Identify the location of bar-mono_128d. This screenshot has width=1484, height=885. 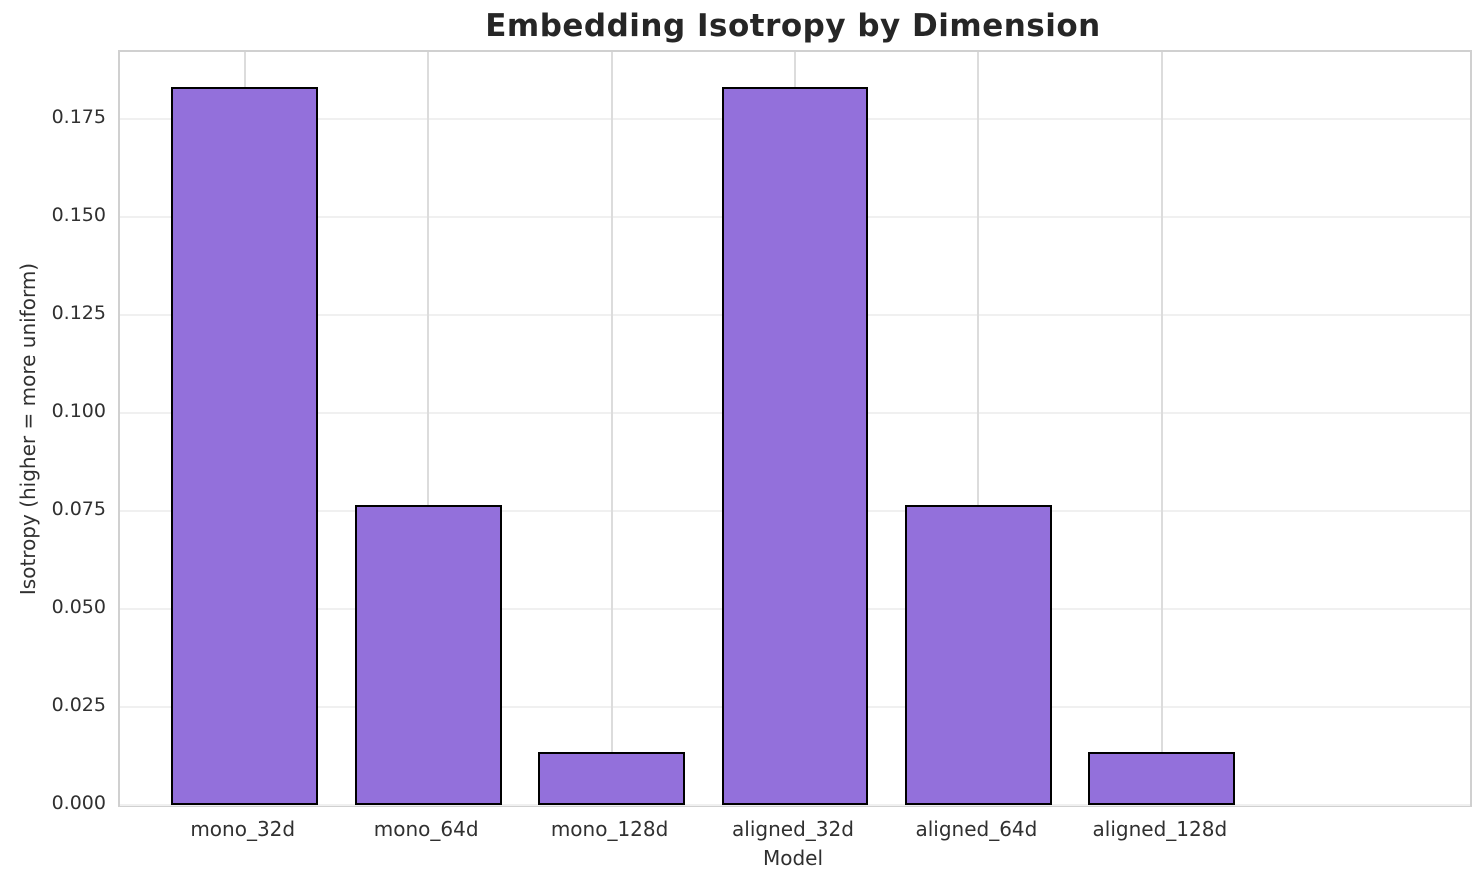
(611, 778).